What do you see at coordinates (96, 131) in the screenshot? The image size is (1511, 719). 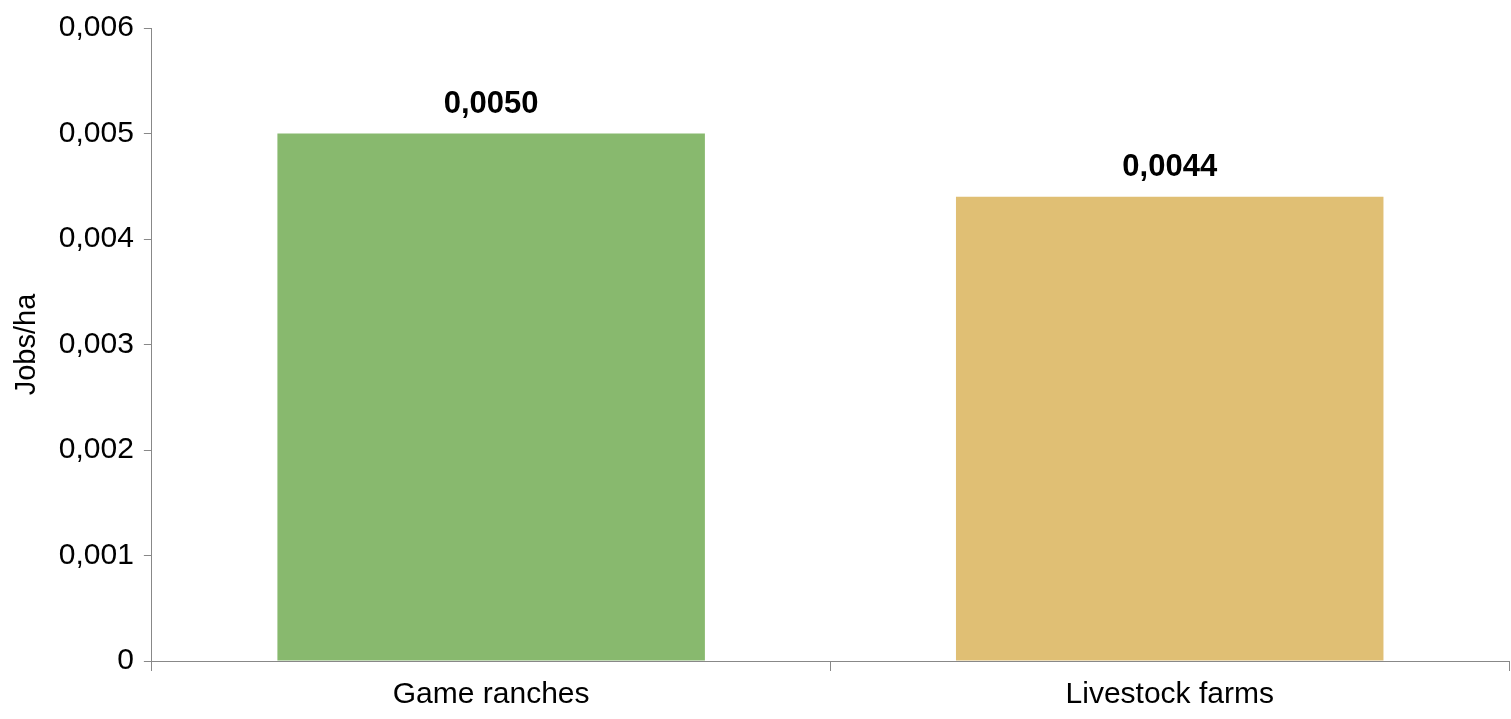 I see `y-tick-label: 0,005` at bounding box center [96, 131].